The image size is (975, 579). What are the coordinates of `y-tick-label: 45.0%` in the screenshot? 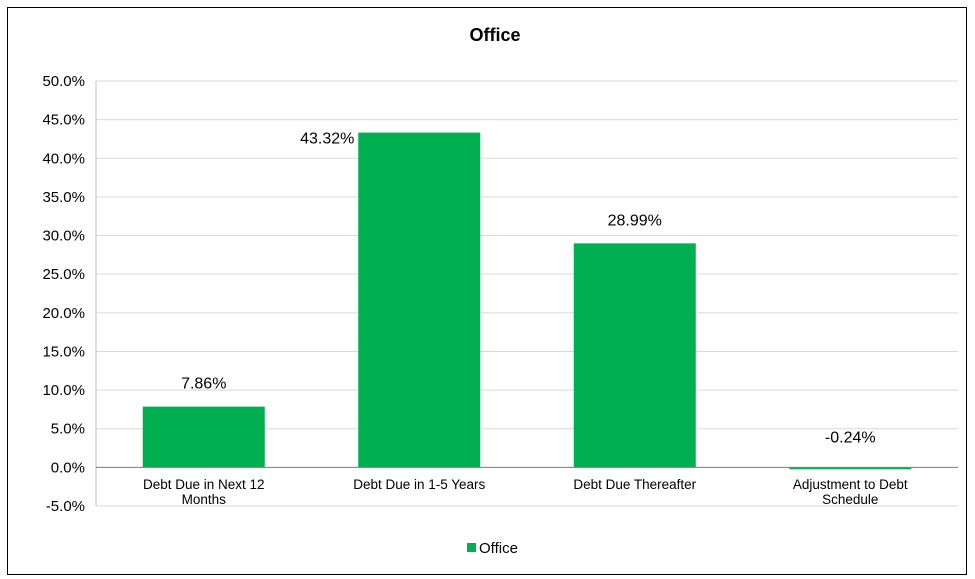 It's located at (63, 120).